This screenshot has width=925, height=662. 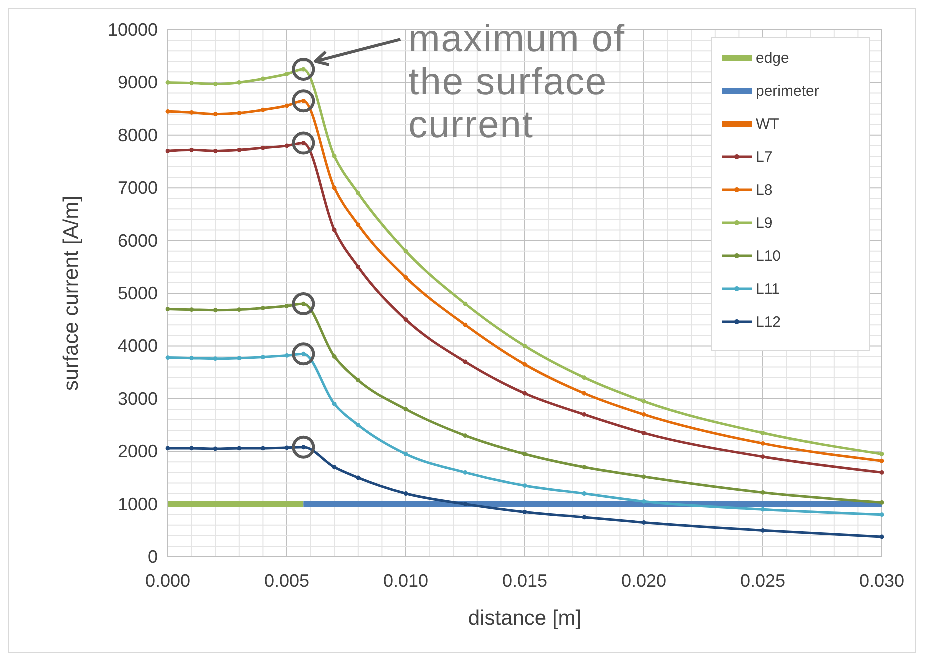 I want to click on y-tick-label: 7000, so click(x=138, y=188).